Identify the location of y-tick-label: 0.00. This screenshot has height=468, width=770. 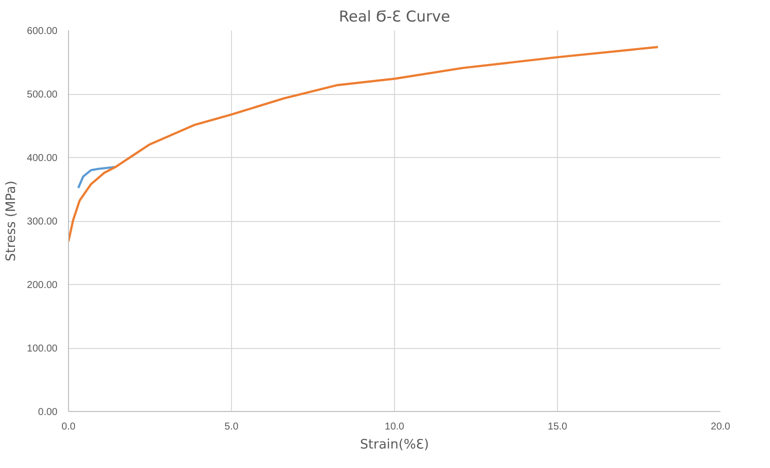
(48, 412).